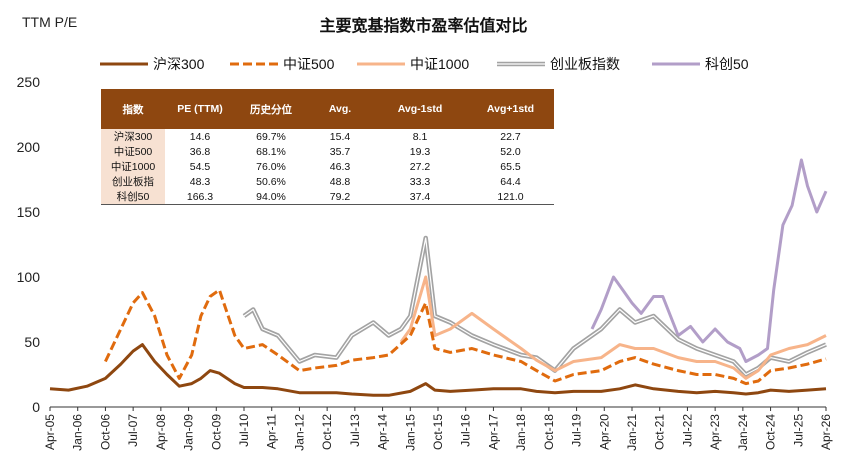 The image size is (847, 476). I want to click on table-row: 科创50 166.3 94.0% 79.2 37.4 121.0, so click(327, 197).